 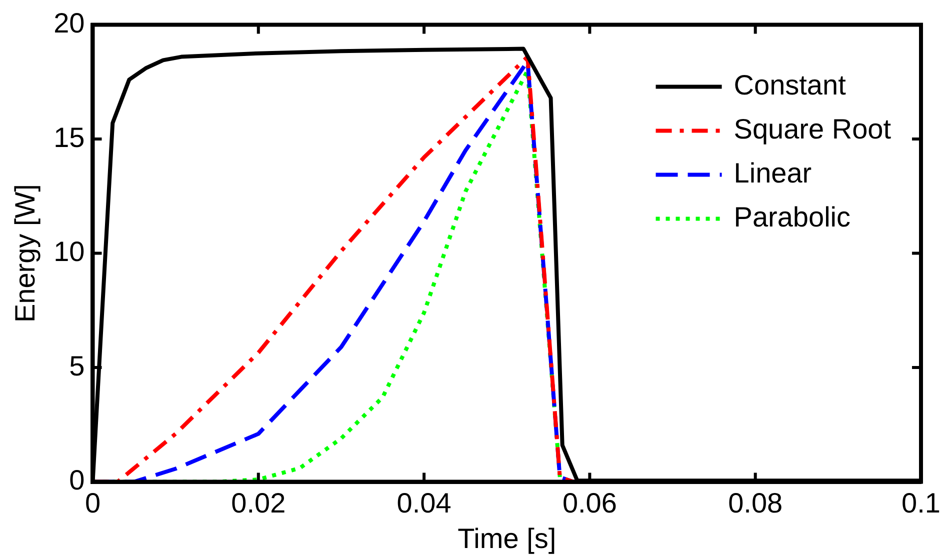 I want to click on legend-label: Constant, so click(x=790, y=85).